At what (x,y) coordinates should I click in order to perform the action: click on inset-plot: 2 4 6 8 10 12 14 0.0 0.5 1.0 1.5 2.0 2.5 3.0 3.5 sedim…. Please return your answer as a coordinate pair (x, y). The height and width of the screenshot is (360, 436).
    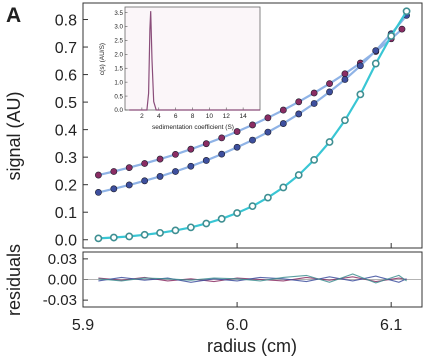
    Looking at the image, I should click on (180, 68).